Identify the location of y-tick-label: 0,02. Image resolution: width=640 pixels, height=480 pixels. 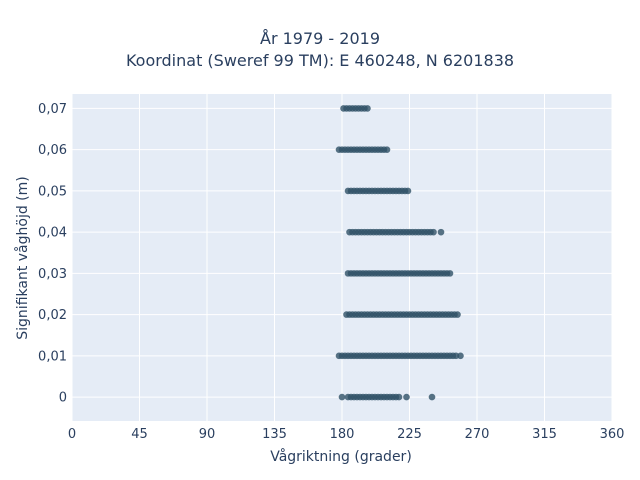
(52, 315).